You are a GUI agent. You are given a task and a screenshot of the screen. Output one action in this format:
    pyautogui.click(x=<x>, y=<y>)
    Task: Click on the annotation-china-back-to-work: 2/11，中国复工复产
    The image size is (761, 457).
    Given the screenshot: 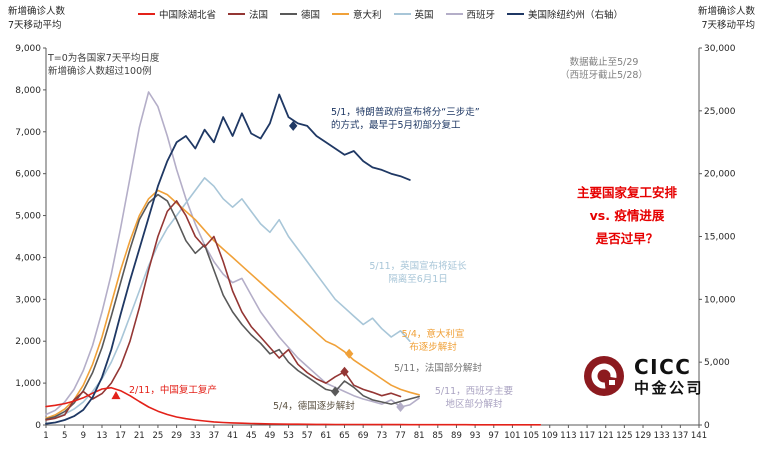 What is the action you would take?
    pyautogui.click(x=173, y=390)
    